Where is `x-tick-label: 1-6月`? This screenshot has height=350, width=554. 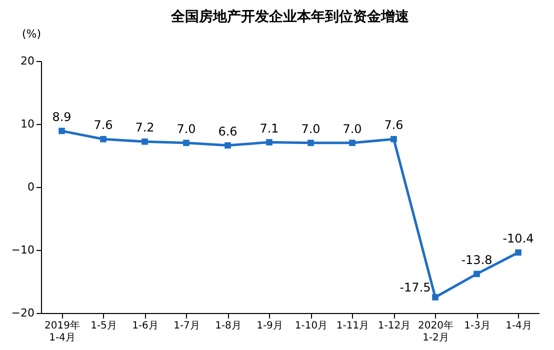
x-tick-label: 1-6月 is located at coordinates (145, 326).